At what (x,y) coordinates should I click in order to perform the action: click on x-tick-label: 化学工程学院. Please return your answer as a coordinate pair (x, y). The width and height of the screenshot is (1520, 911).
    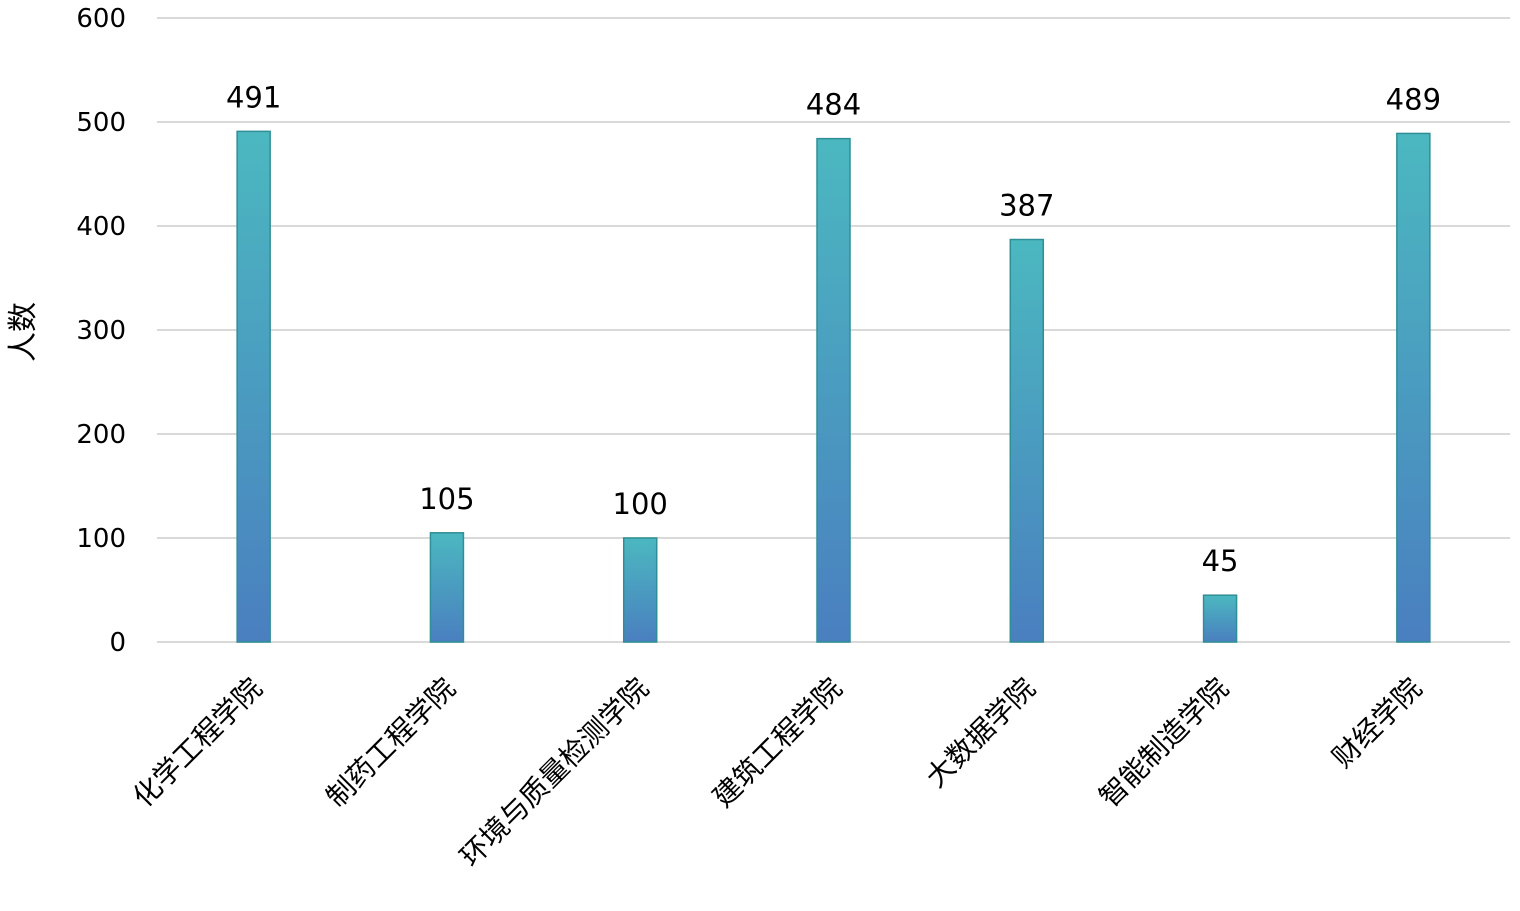
    Looking at the image, I should click on (197, 743).